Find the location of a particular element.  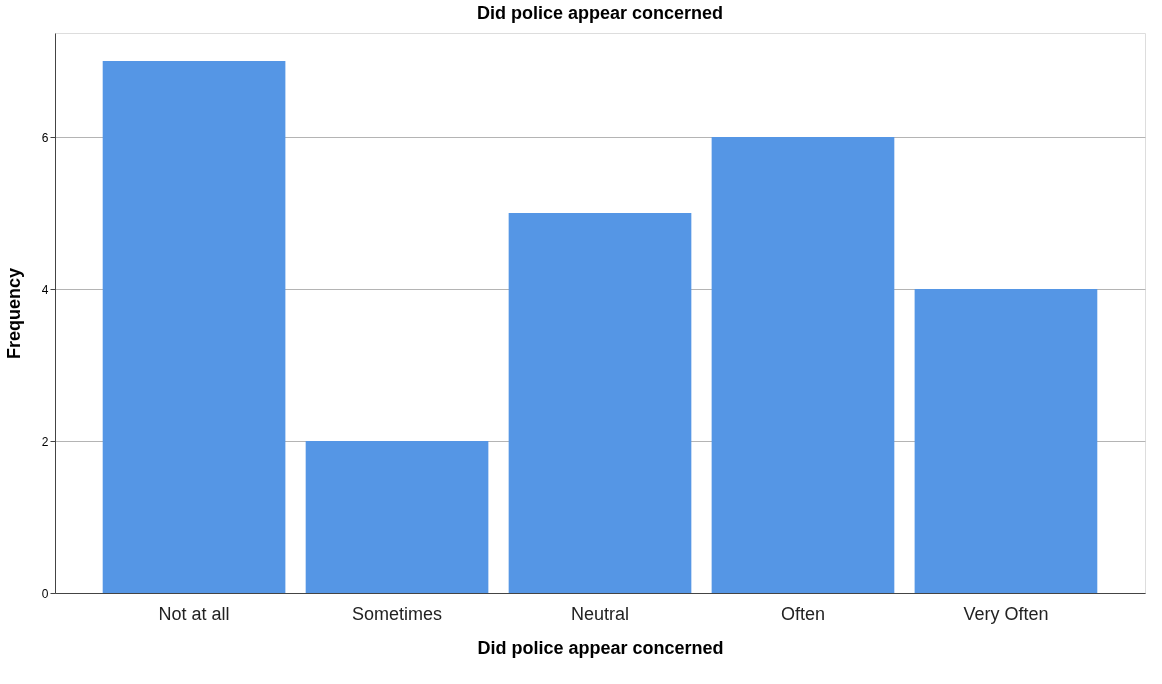

y-tick-label: 2 is located at coordinates (45, 441).